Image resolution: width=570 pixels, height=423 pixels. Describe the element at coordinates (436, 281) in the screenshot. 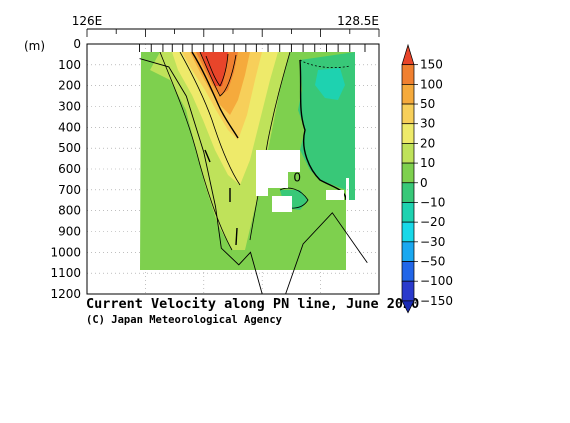

I see `colorbar-label: −100` at that location.